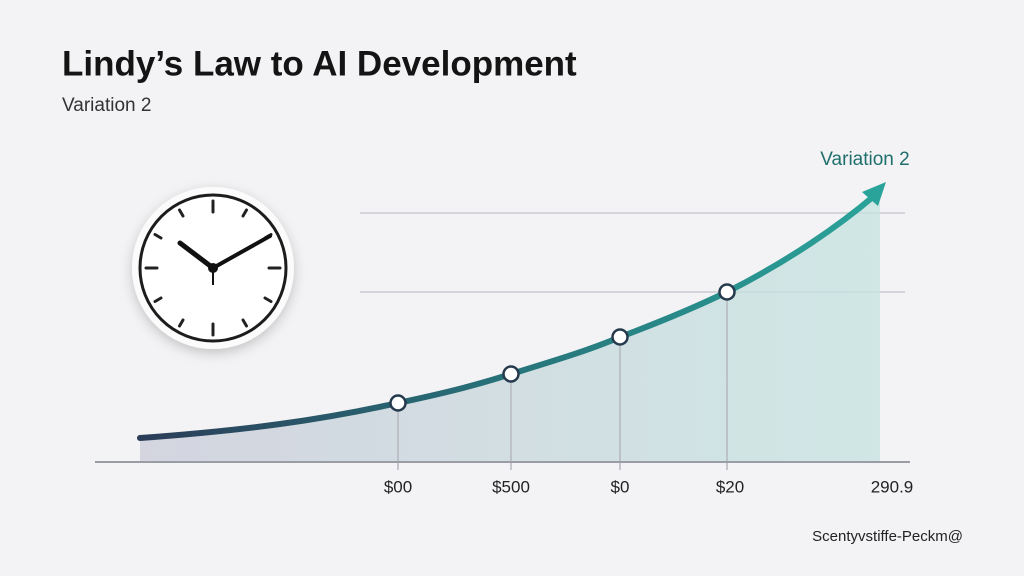 Image resolution: width=1024 pixels, height=576 pixels. I want to click on arrow-head, so click(874, 194).